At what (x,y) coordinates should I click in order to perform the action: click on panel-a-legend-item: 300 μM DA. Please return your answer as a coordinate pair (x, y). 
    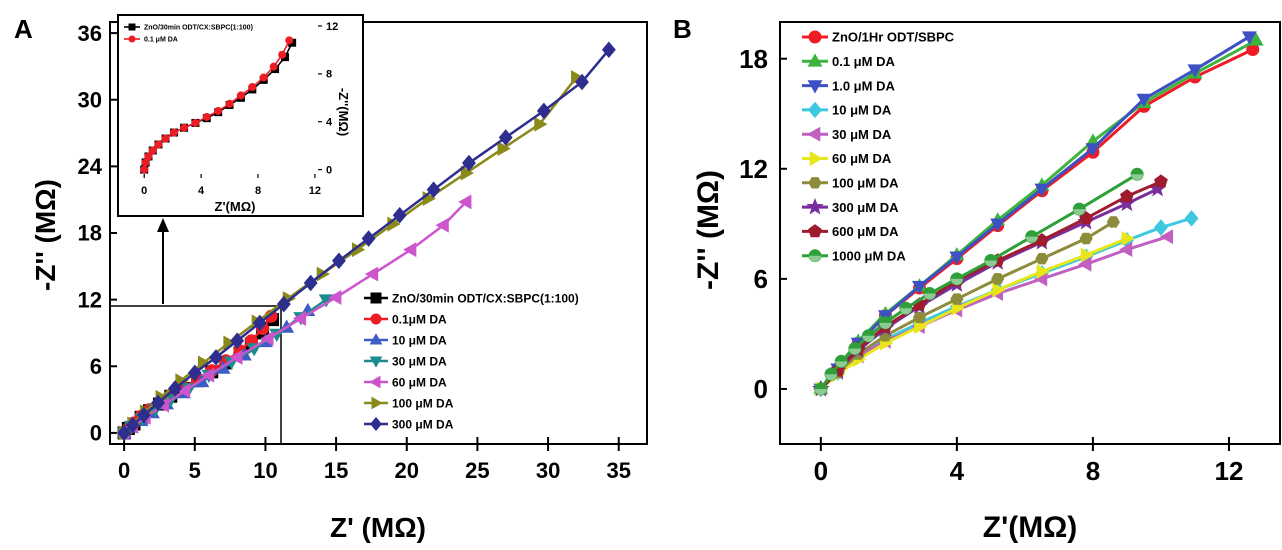
    Looking at the image, I should click on (409, 423).